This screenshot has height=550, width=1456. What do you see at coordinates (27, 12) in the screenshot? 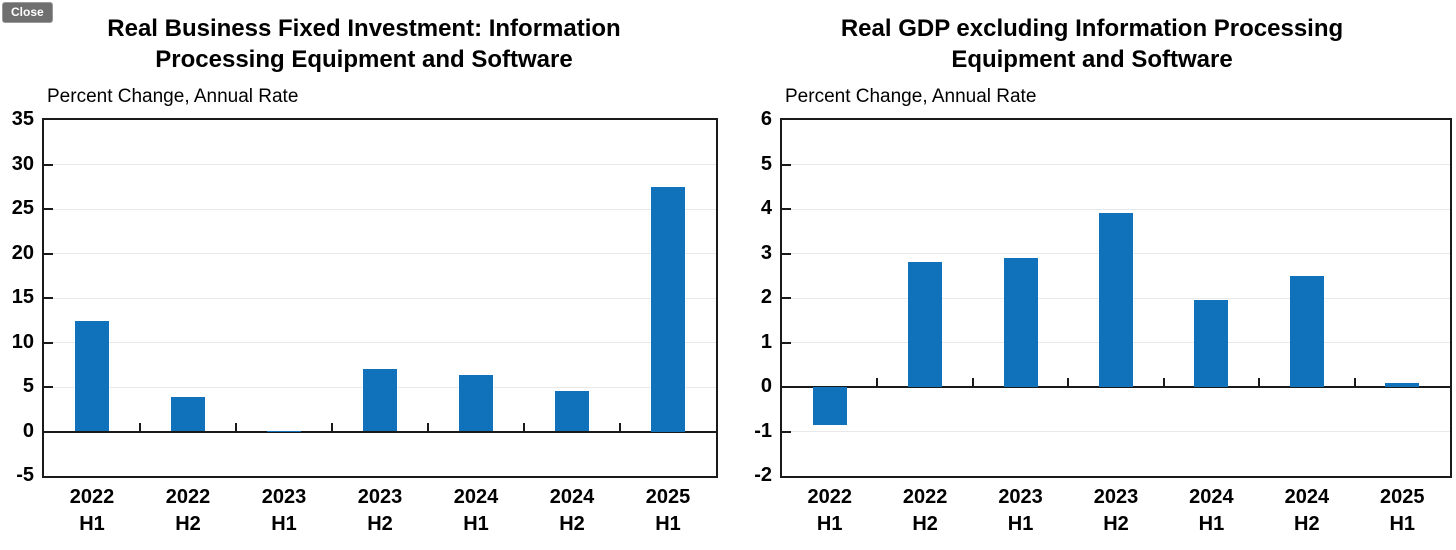
I see `close-button: Close` at bounding box center [27, 12].